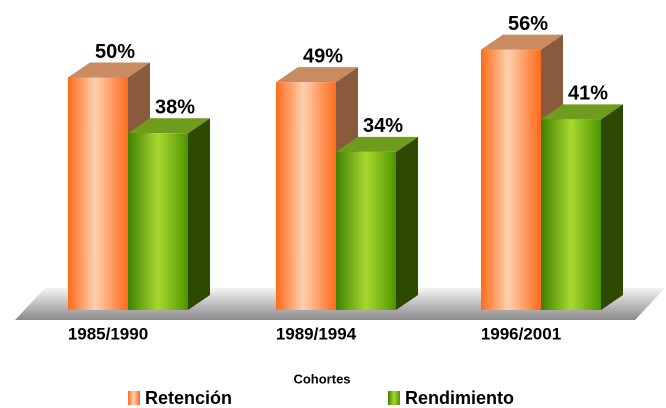 The width and height of the screenshot is (666, 408). Describe the element at coordinates (108, 333) in the screenshot. I see `x-tick-label: 1985/1990` at that location.